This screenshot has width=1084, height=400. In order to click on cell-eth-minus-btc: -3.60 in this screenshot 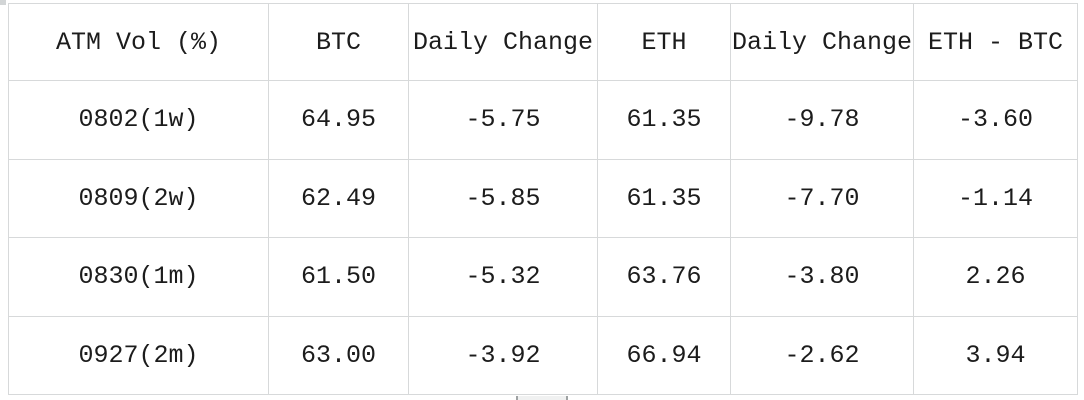, I will do `click(995, 120)`.